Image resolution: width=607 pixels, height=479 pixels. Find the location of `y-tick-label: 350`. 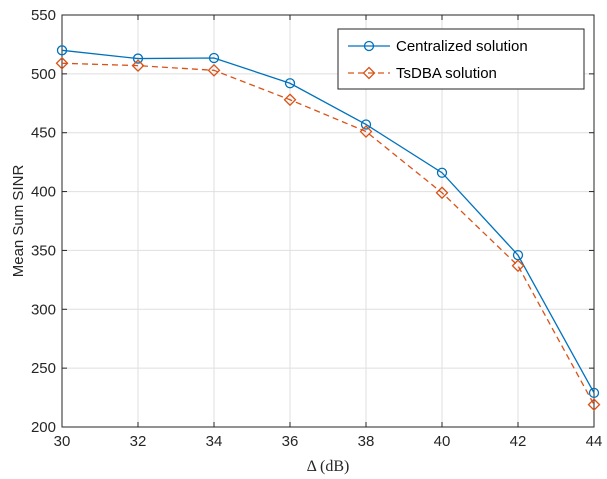

y-tick-label: 350 is located at coordinates (43, 250).